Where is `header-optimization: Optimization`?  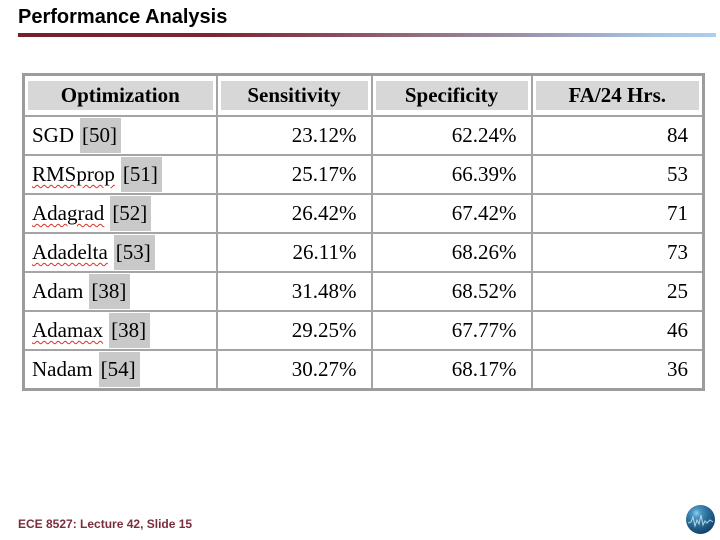 header-optimization: Optimization is located at coordinates (120, 95).